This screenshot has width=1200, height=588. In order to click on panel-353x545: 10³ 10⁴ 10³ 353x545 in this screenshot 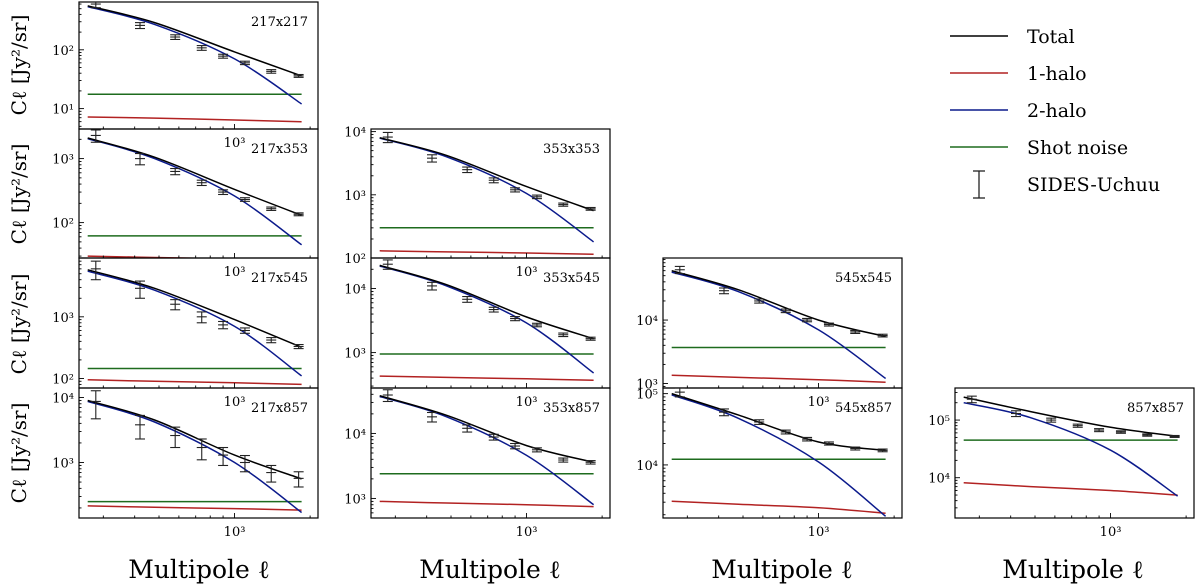, I will do `click(477, 333)`.